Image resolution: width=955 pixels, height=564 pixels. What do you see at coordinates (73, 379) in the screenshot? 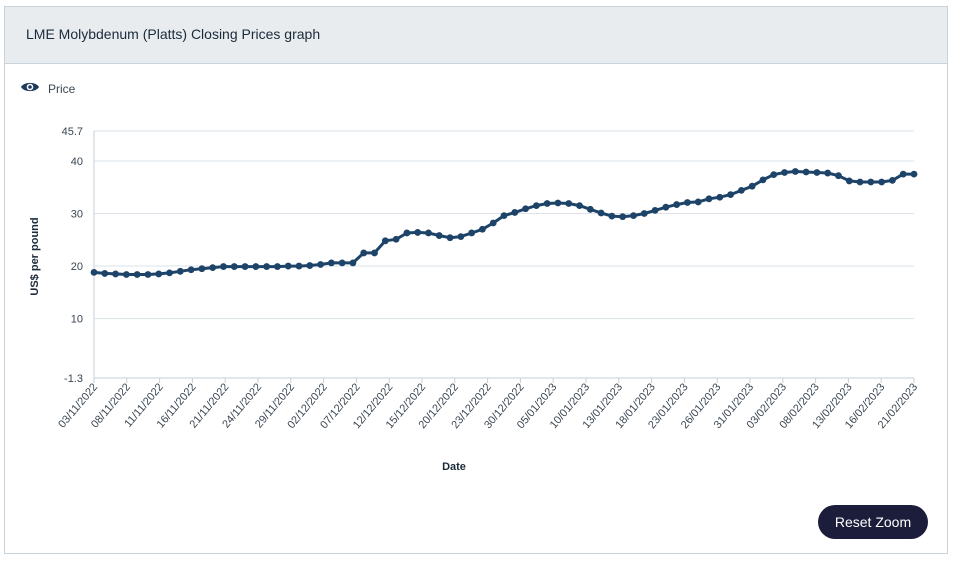
I see `y-tick-label: -1.3` at bounding box center [73, 379].